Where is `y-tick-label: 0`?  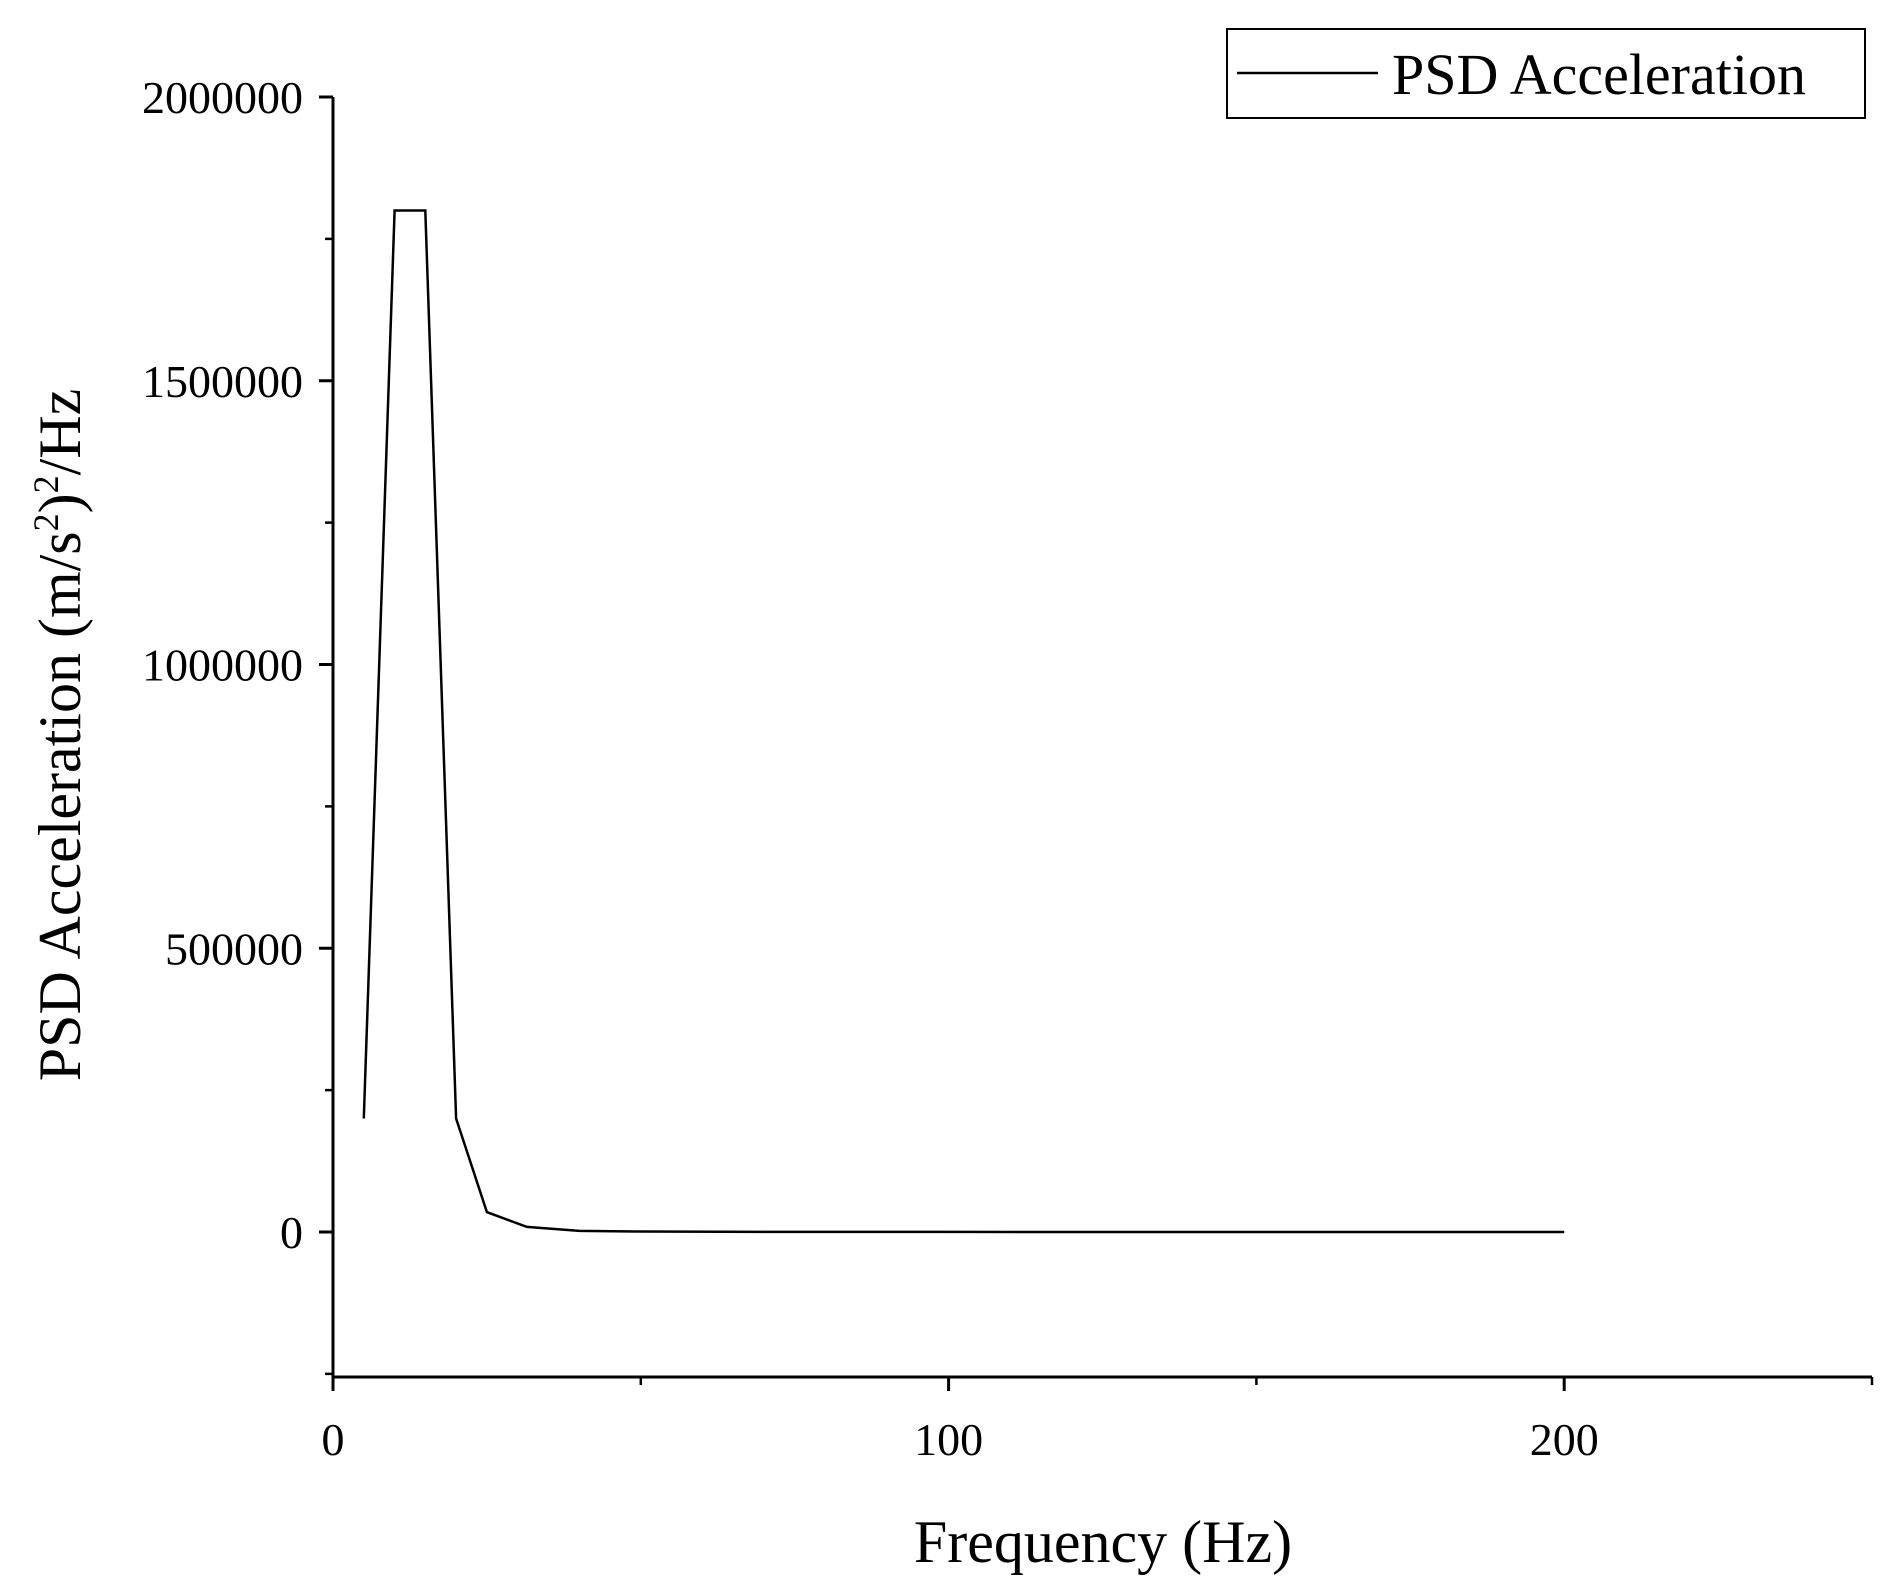 y-tick-label: 0 is located at coordinates (291, 1232).